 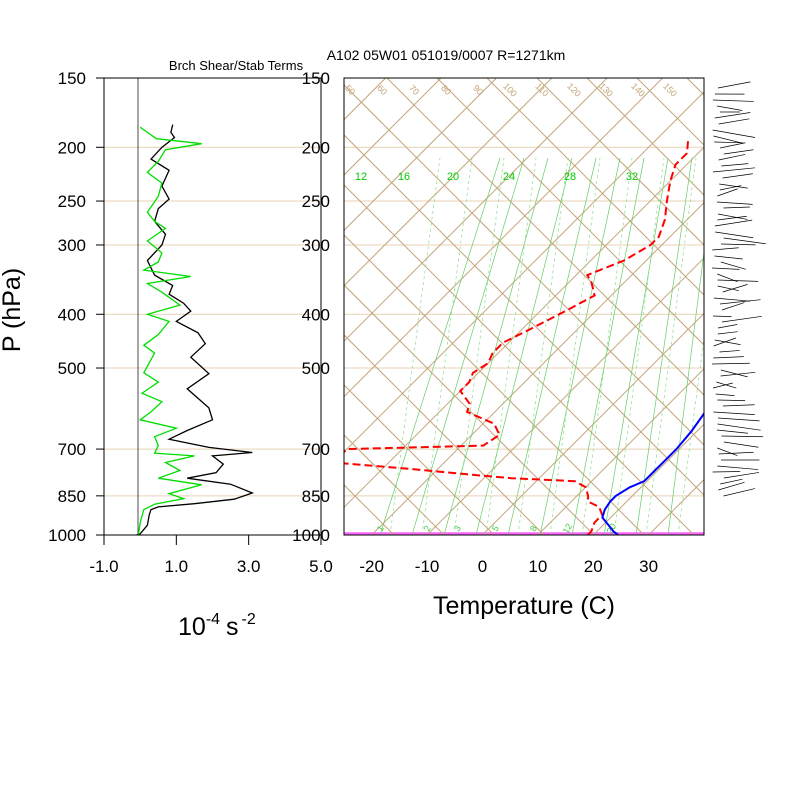 I want to click on left-x-tick-labels: -1.0 1.0 3.0 5.0, so click(x=211, y=555).